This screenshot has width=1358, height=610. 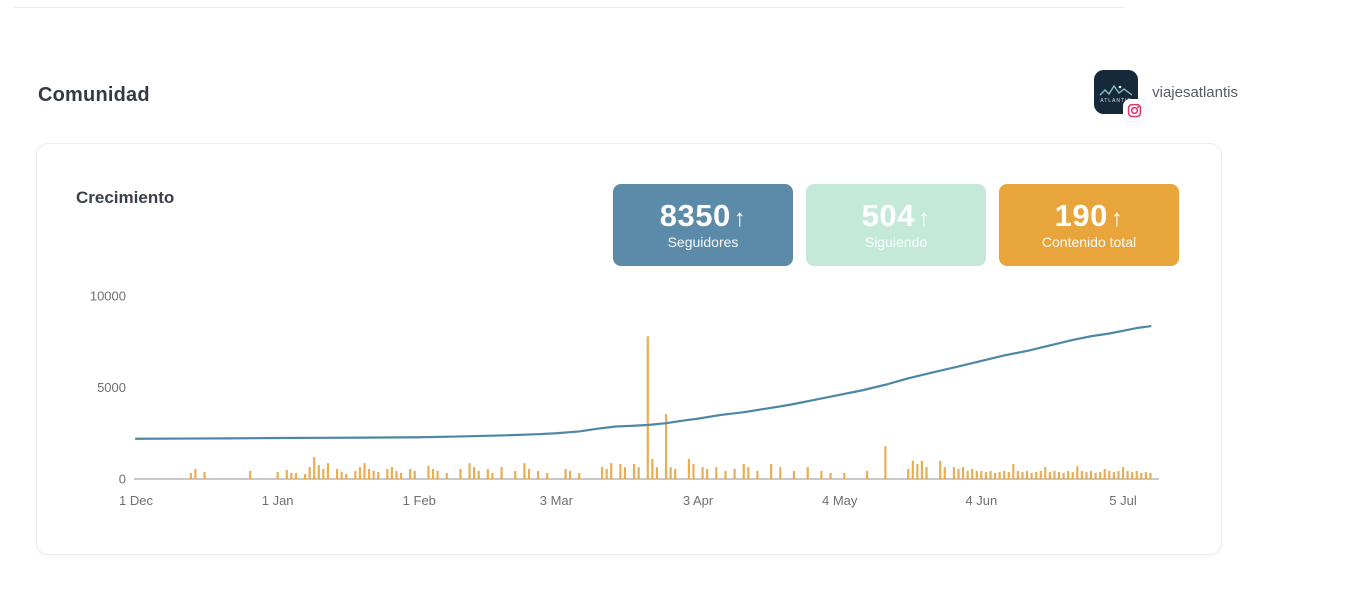 What do you see at coordinates (136, 500) in the screenshot?
I see `svg-text: 1 Dec` at bounding box center [136, 500].